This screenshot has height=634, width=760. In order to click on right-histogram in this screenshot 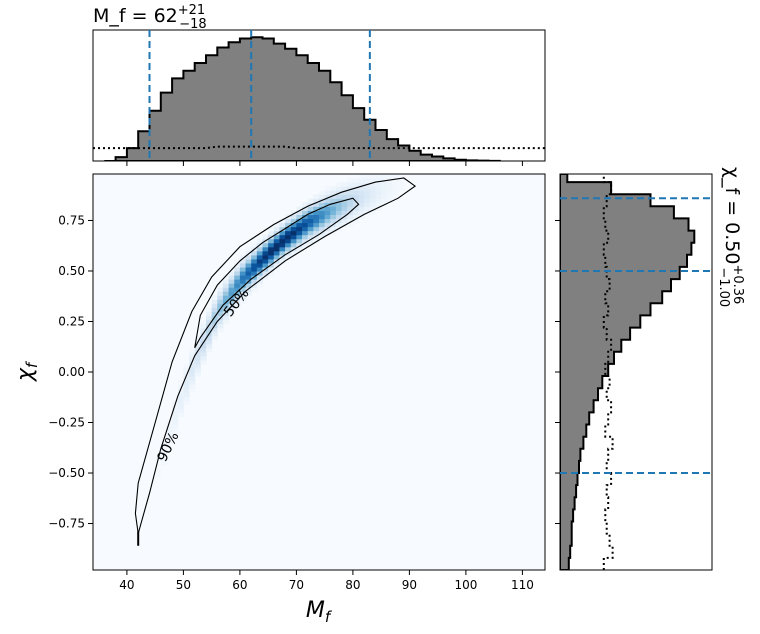, I will do `click(628, 372)`.